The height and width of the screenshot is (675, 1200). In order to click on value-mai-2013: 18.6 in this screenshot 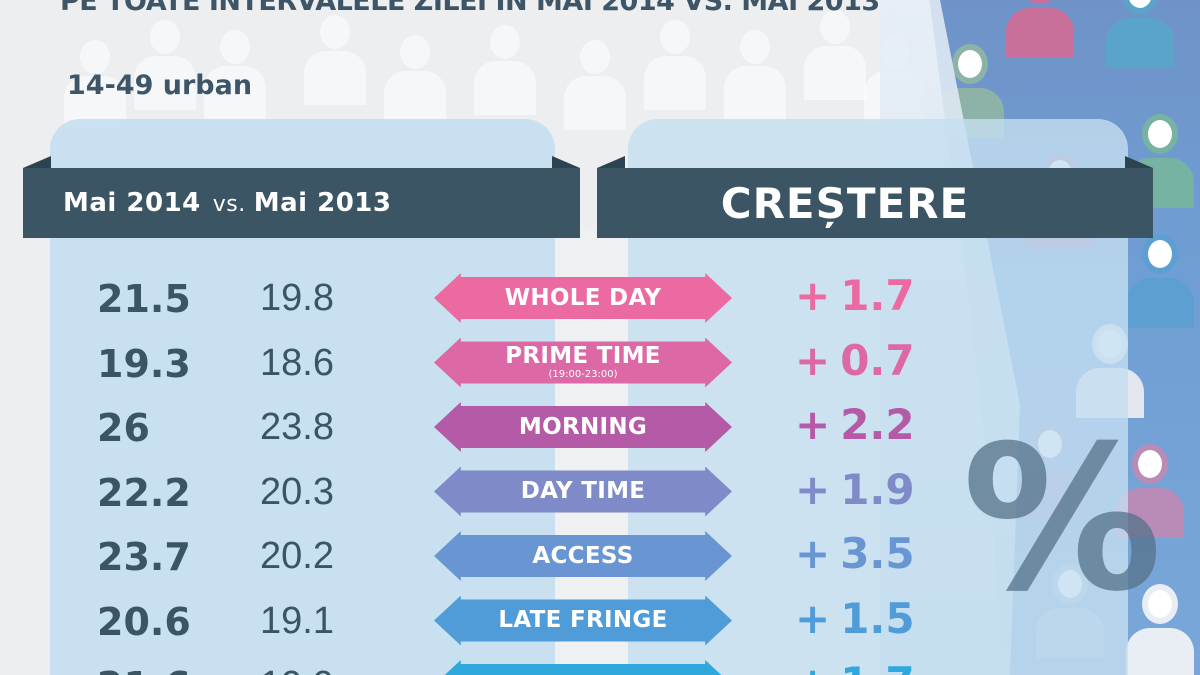, I will do `click(297, 362)`.